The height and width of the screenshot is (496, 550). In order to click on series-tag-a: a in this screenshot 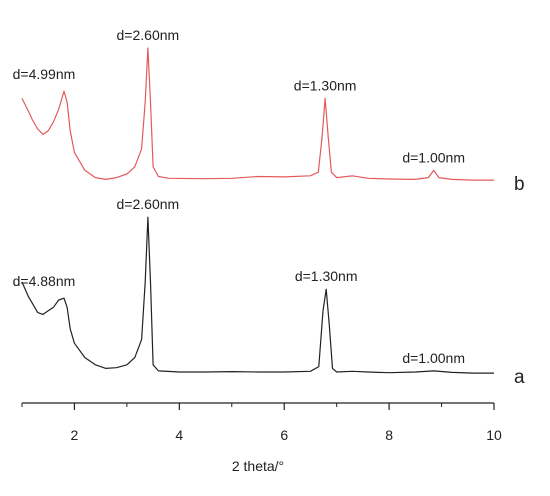, I will do `click(519, 377)`.